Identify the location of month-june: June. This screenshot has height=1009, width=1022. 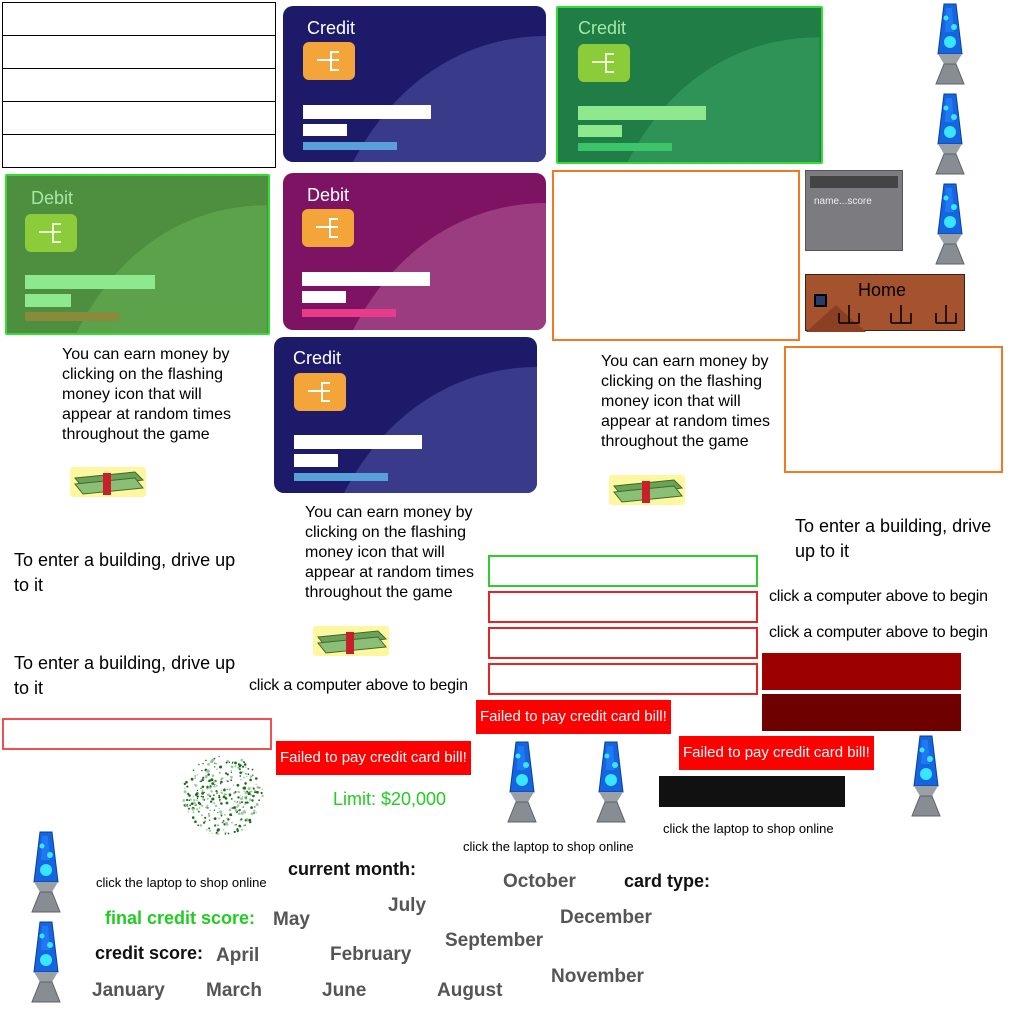
(344, 990).